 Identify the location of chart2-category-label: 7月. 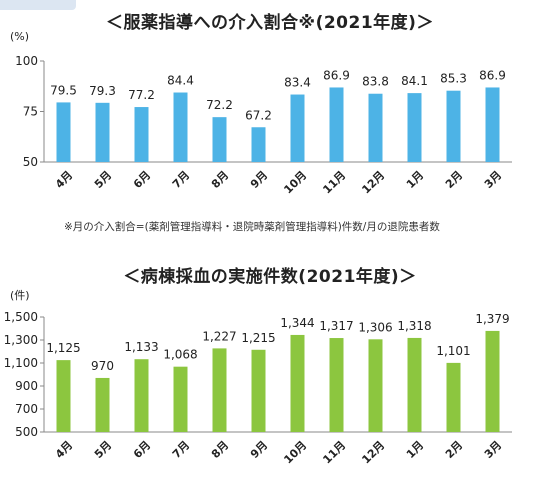
(181, 450).